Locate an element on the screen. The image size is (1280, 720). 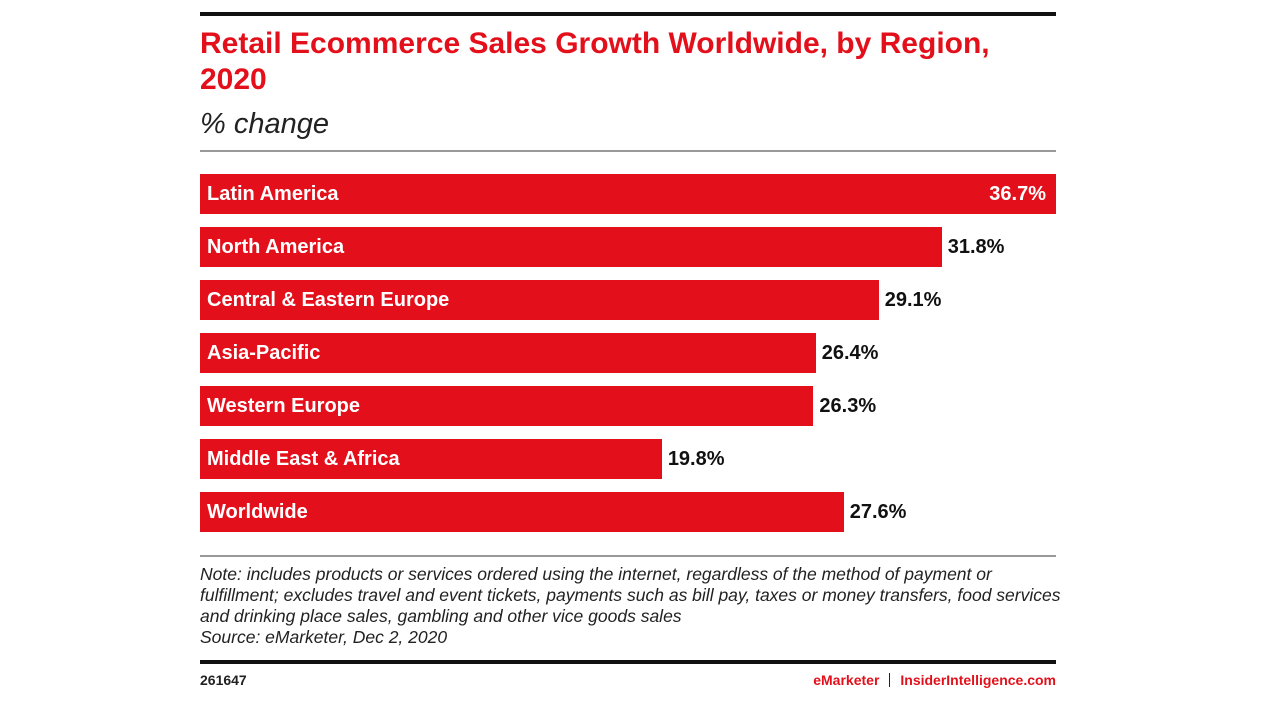
brand-site: InsiderIntelligence.com is located at coordinates (978, 680).